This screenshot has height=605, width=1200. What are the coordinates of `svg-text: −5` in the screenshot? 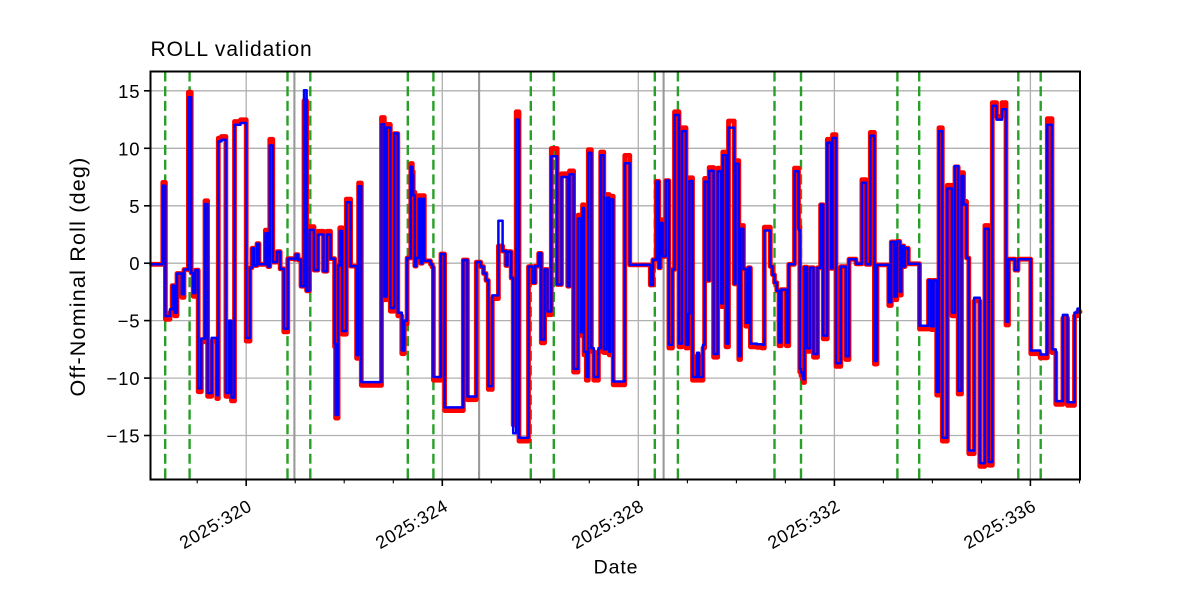 It's located at (129, 321).